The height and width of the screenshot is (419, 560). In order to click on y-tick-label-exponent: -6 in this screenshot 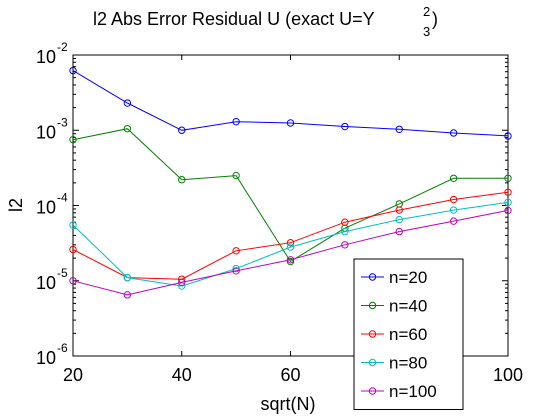, I will do `click(62, 348)`.